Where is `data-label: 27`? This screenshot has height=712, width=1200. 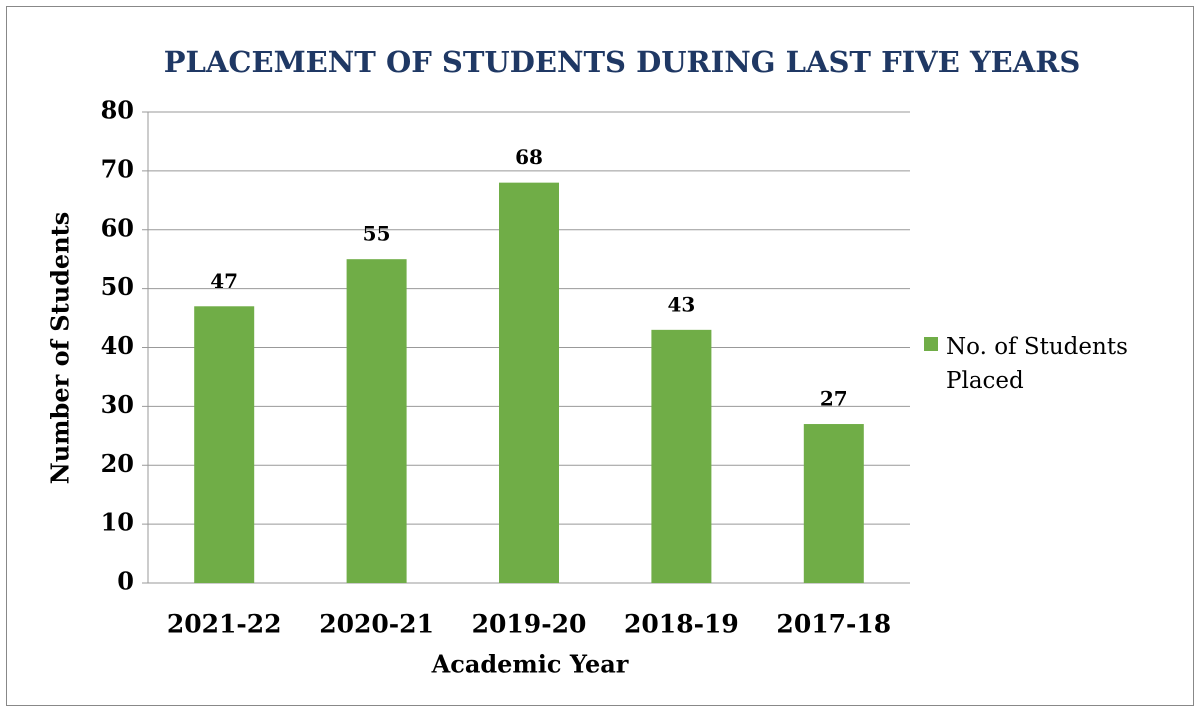
data-label: 27 is located at coordinates (834, 399).